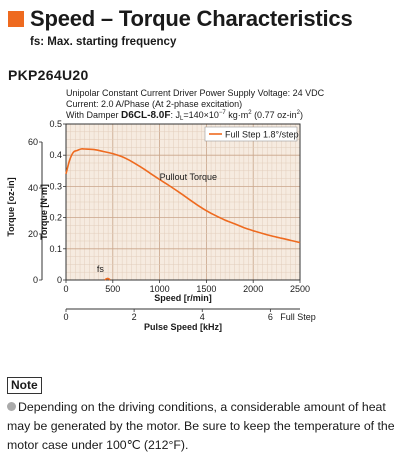 The image size is (410, 460). What do you see at coordinates (112, 289) in the screenshot?
I see `x-tick-label: 500` at bounding box center [112, 289].